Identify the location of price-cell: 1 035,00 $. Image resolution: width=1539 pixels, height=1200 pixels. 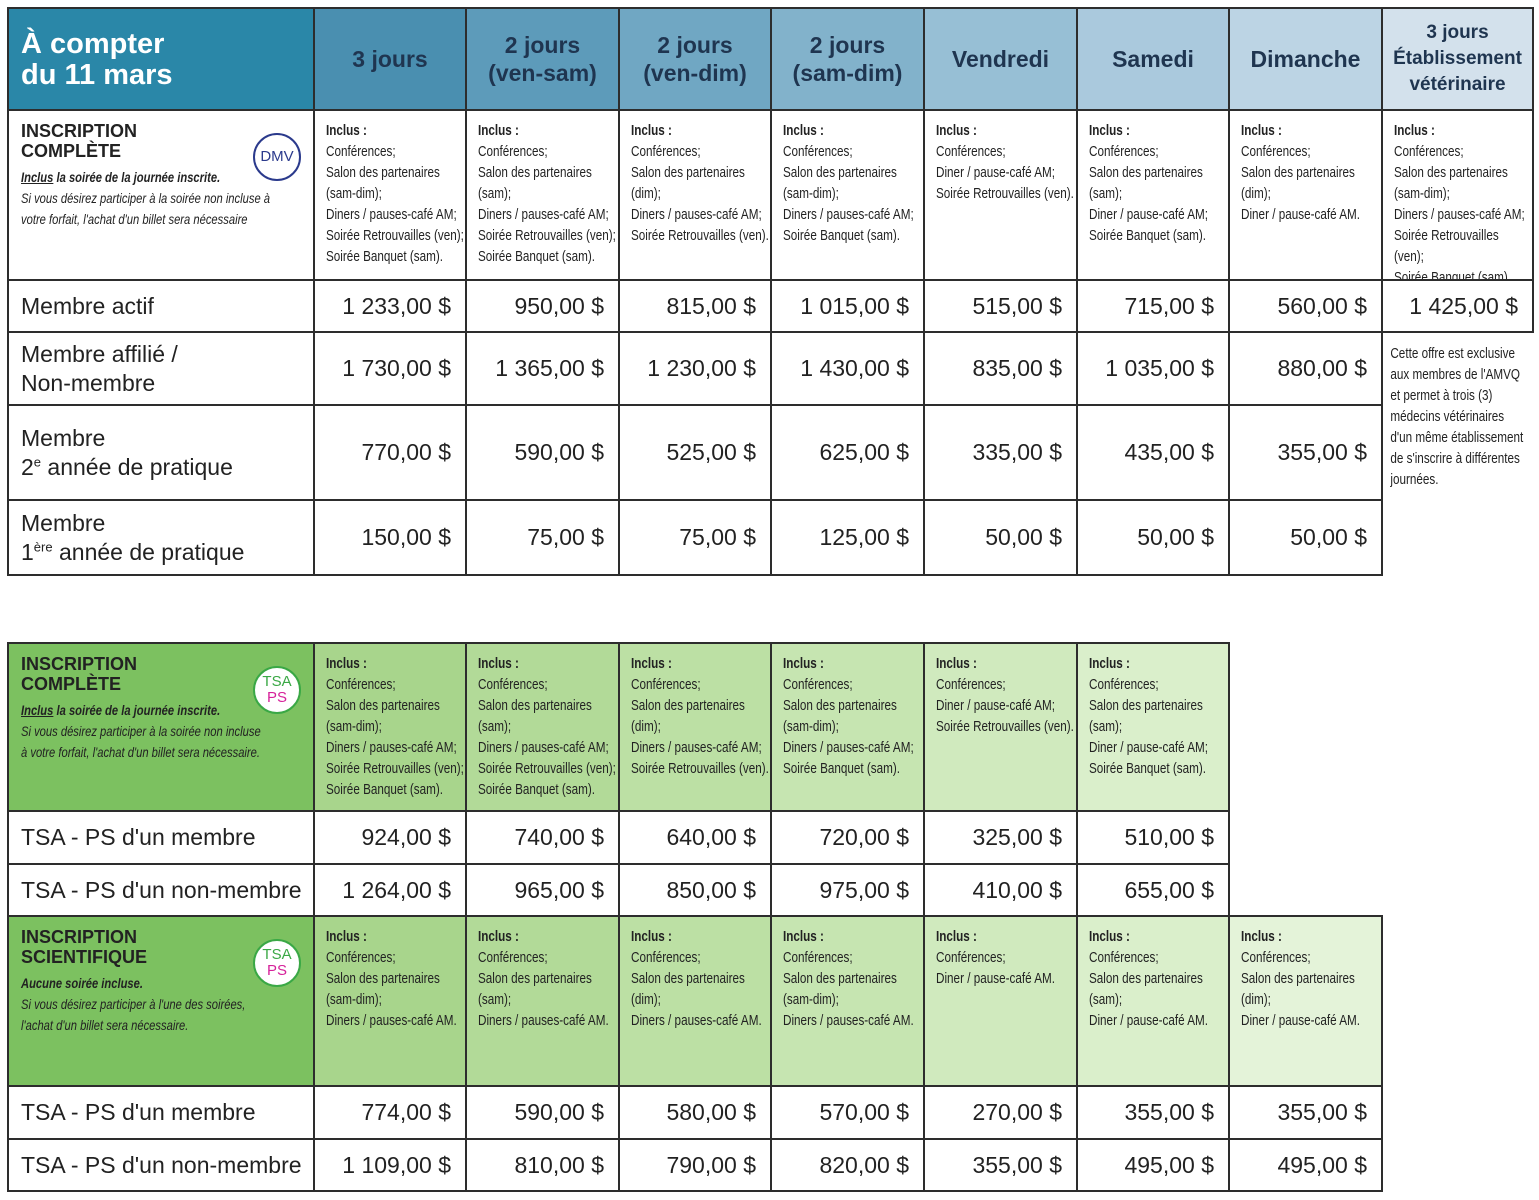
(1153, 368).